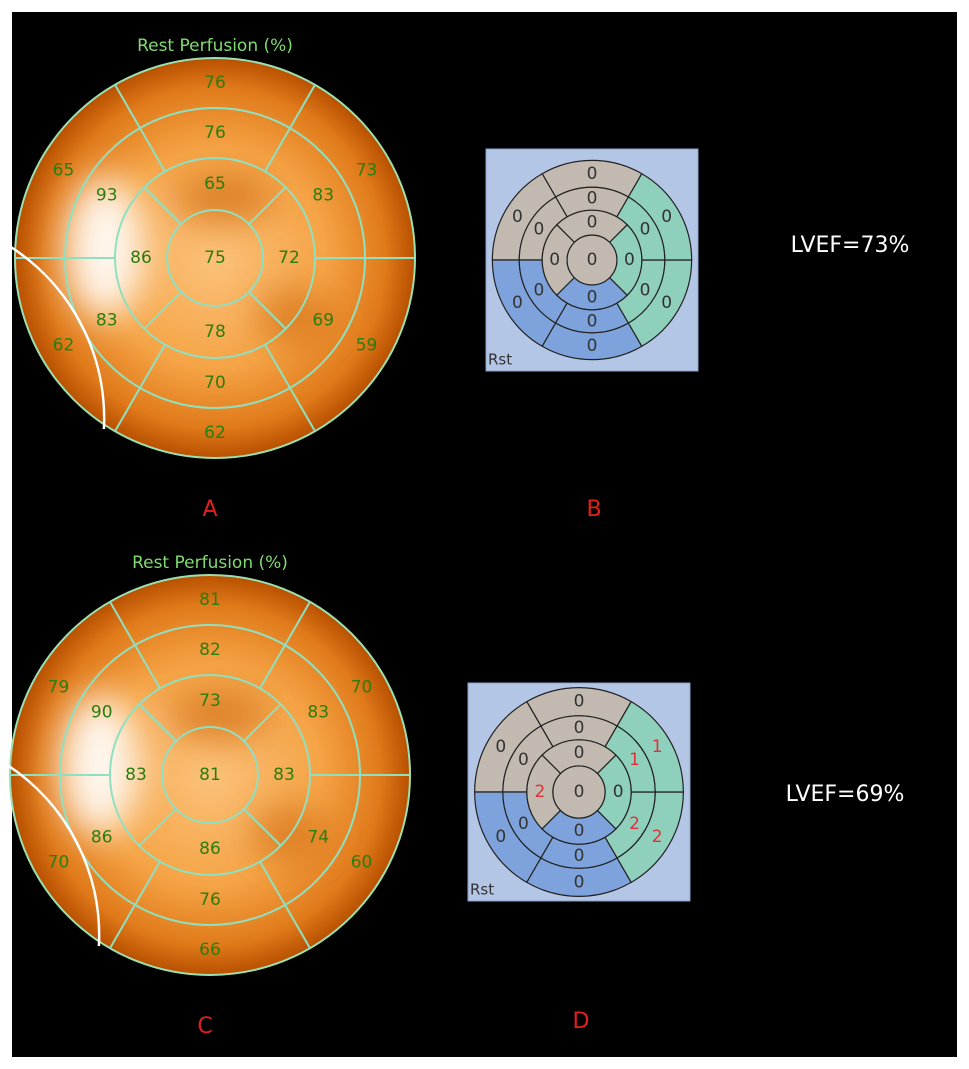 The width and height of the screenshot is (969, 1069). What do you see at coordinates (204, 1026) in the screenshot?
I see `panel-label: C` at bounding box center [204, 1026].